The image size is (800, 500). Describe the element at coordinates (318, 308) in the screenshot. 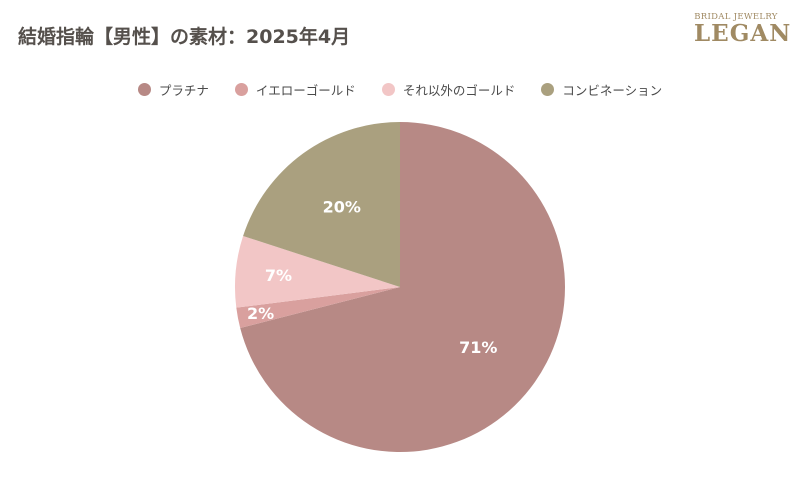

I see `pie-slice-yellow-gold` at that location.